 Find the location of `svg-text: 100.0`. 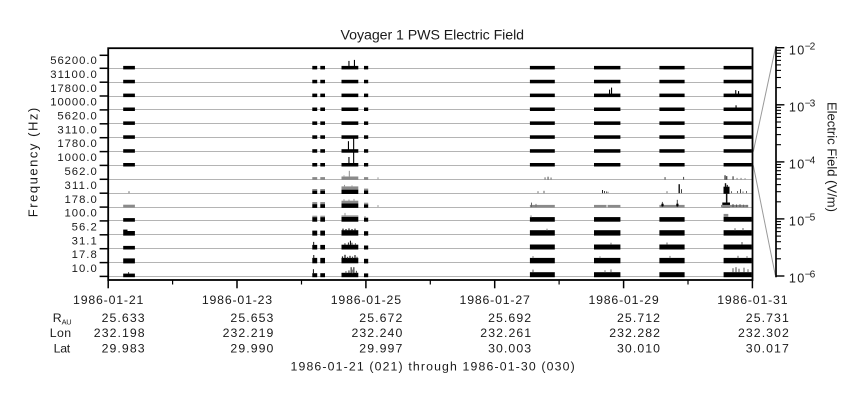

svg-text: 100.0 is located at coordinates (81, 214).